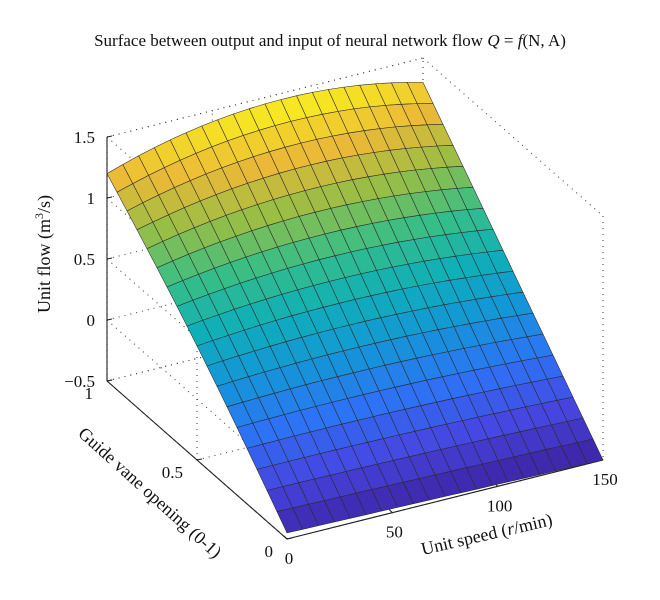 The height and width of the screenshot is (600, 660). I want to click on z-tick-label: 1, so click(91, 198).